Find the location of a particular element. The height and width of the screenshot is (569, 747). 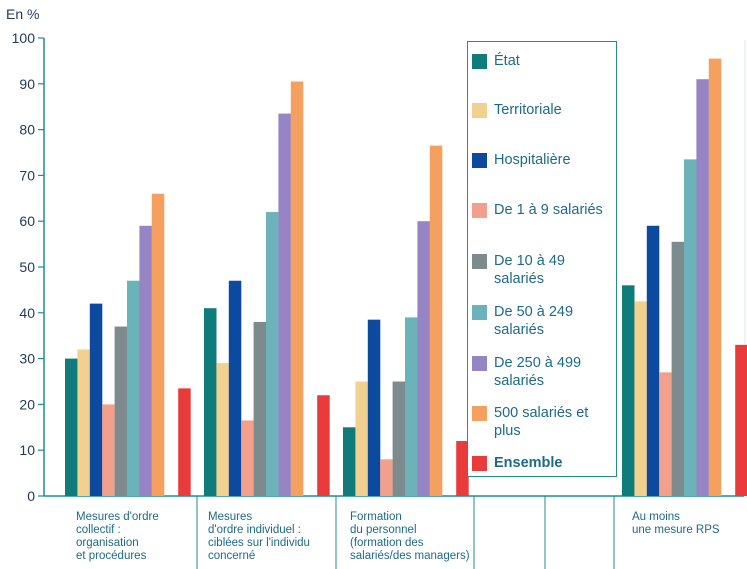

x-category-label-line: d'ordre individuel : is located at coordinates (254, 530).